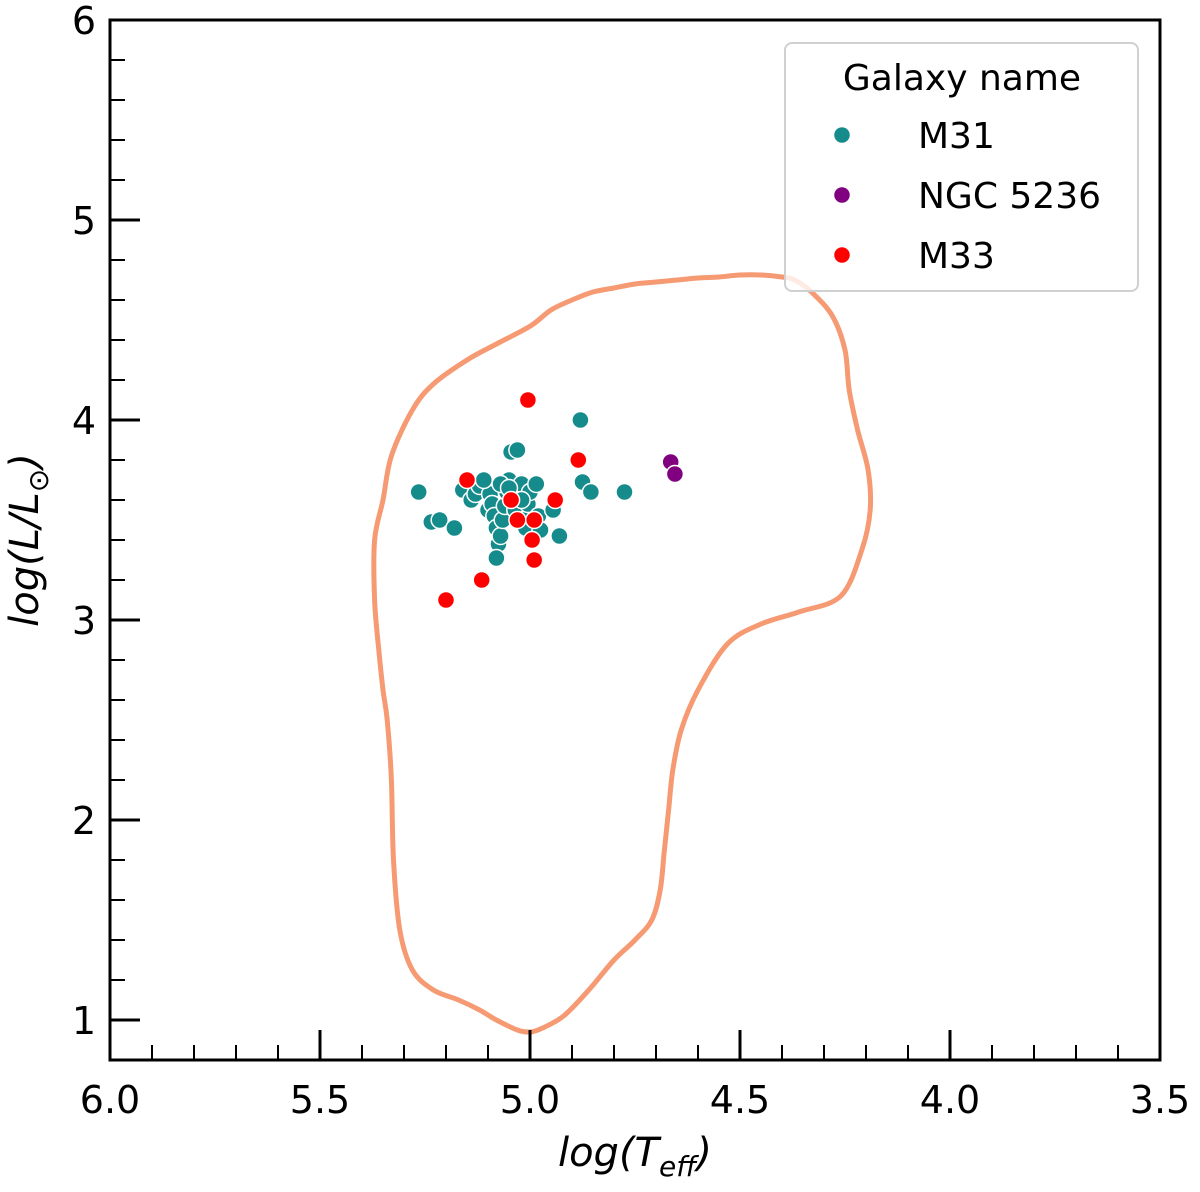 This screenshot has height=1192, width=1200. I want to click on y-tick-label: 2, so click(84, 821).